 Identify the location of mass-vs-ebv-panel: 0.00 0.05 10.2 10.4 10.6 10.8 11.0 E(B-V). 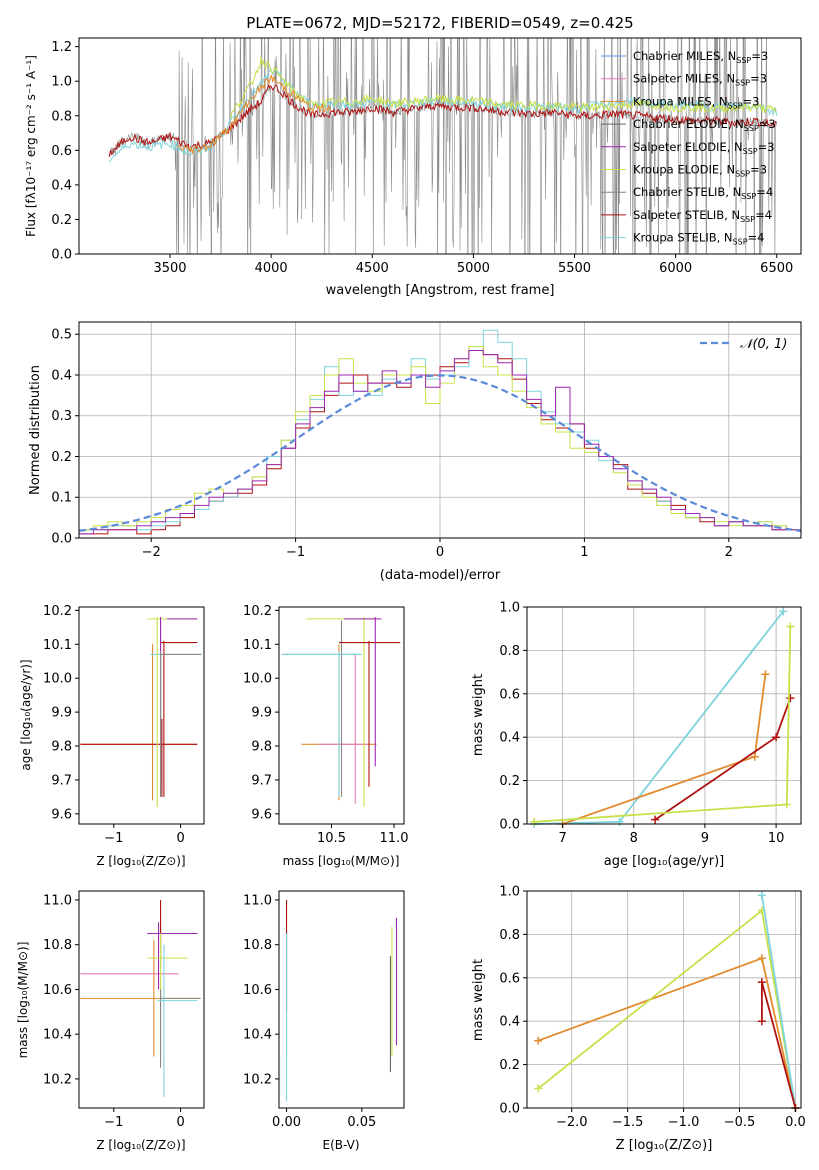
(324, 1021).